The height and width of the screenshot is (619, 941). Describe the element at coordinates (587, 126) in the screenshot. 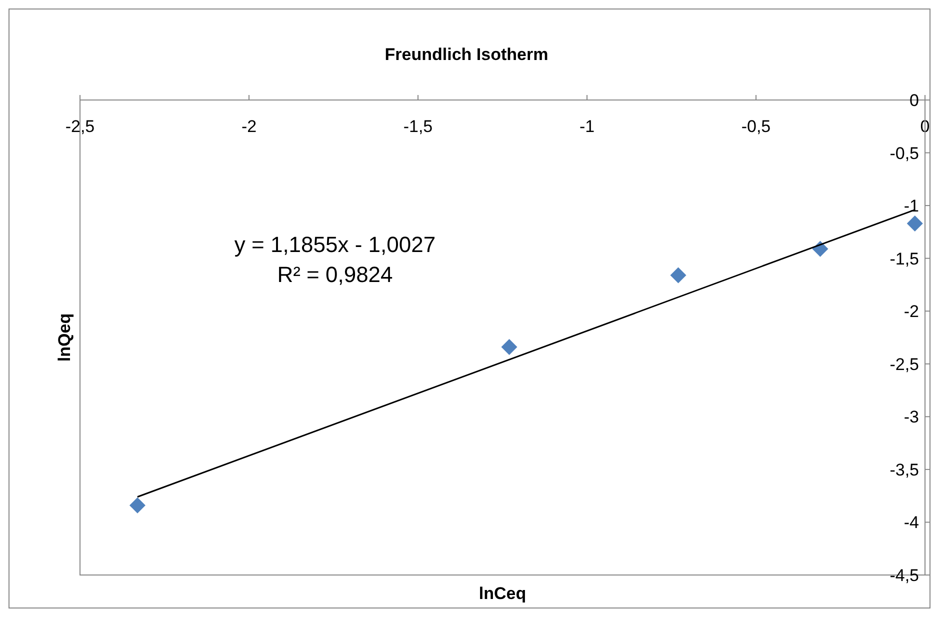

I see `x-tick-label: -1` at that location.